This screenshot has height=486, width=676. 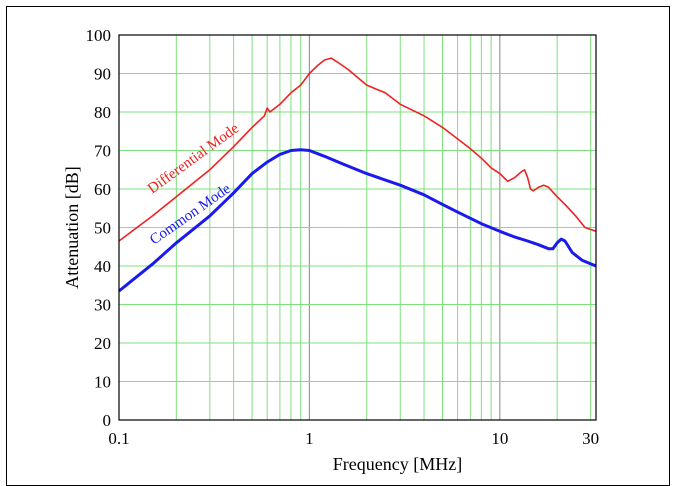 I want to click on y-tick-label: 0, so click(x=107, y=420).